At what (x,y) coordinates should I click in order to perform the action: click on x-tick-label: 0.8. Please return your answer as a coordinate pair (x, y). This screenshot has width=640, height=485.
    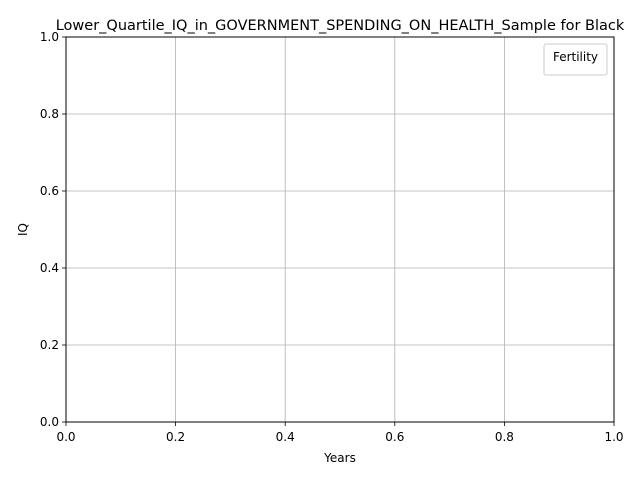
    Looking at the image, I should click on (504, 437).